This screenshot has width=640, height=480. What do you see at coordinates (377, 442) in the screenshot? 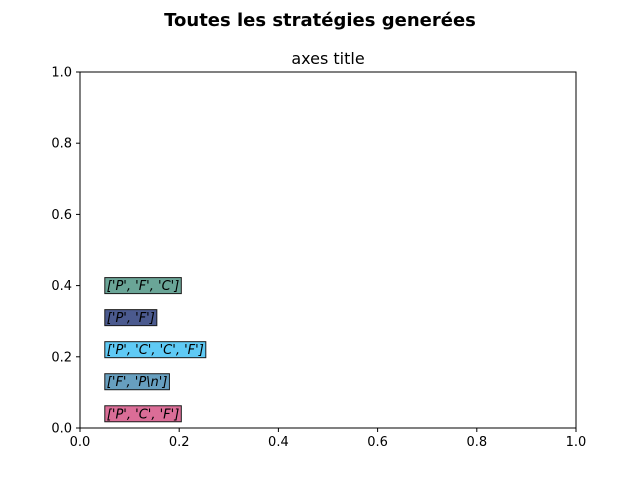
I see `x-tick-label: 0.6` at bounding box center [377, 442].